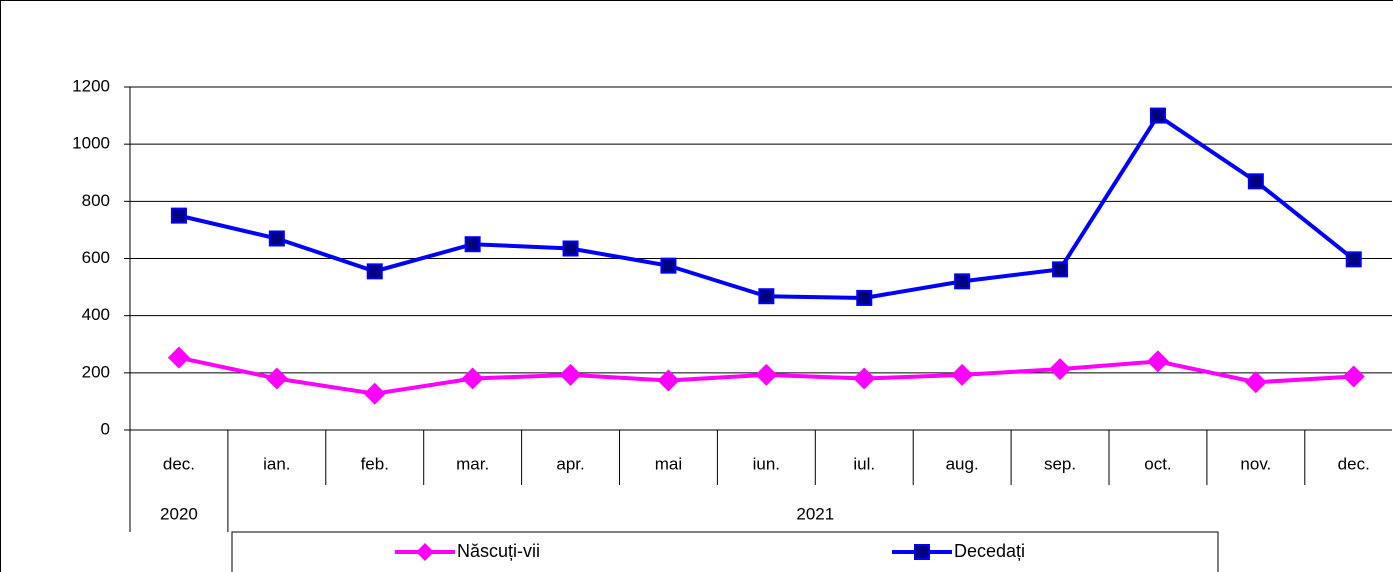  What do you see at coordinates (668, 463) in the screenshot?
I see `x-tick-label: mai` at bounding box center [668, 463].